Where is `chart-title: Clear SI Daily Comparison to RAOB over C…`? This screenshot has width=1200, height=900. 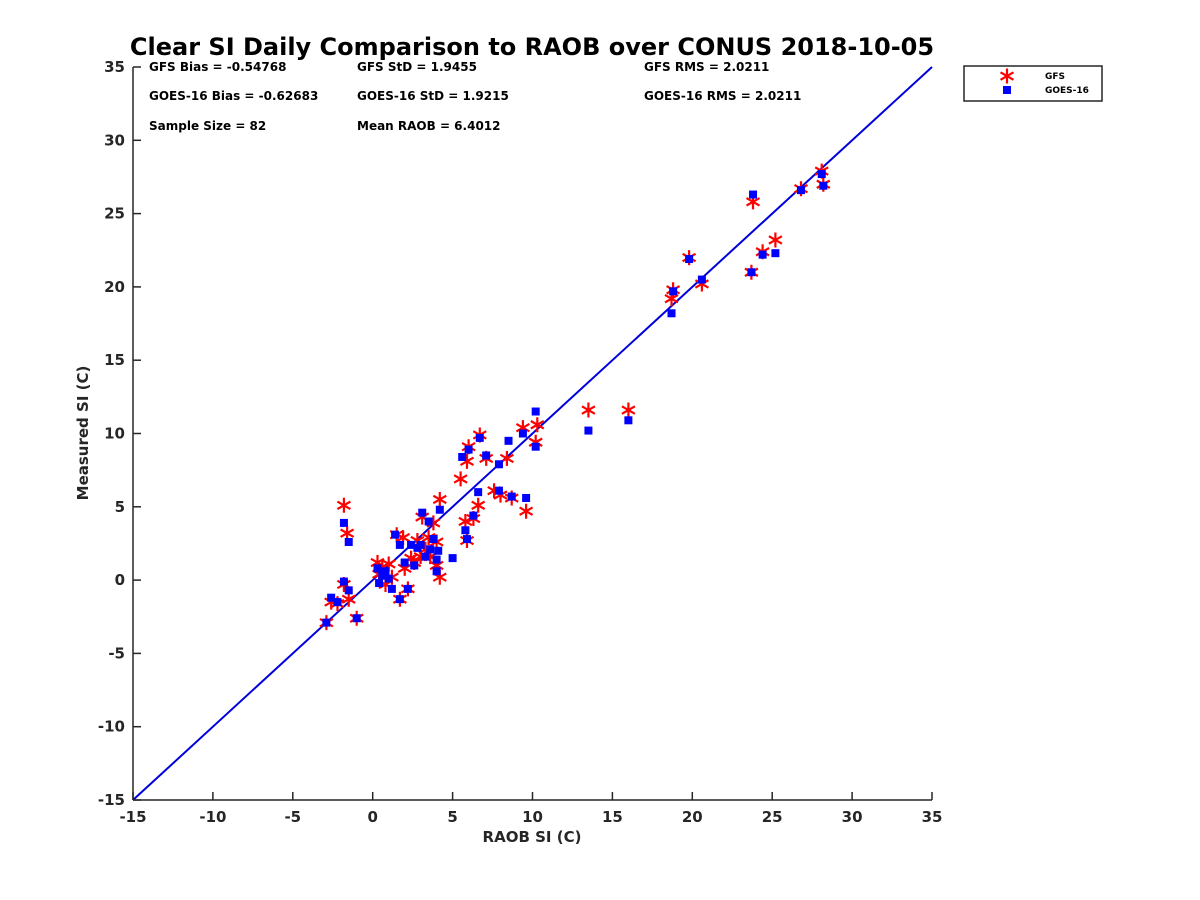
chart-title: Clear SI Daily Comparison to RAOB over C… is located at coordinates (532, 47).